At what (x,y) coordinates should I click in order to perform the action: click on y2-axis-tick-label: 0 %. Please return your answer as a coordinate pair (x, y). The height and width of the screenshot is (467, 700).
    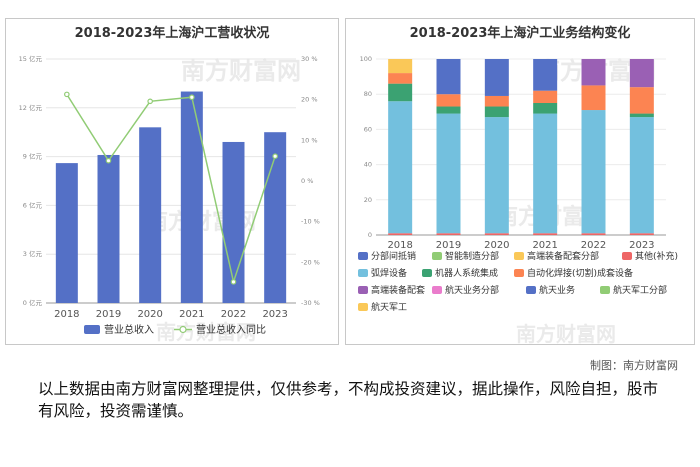
    Looking at the image, I should click on (307, 181).